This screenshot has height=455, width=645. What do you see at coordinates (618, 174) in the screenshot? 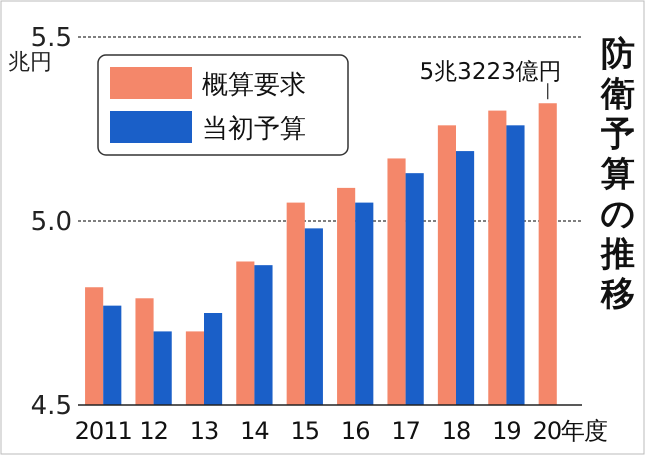
I see `text: 防衛予算の推移` at bounding box center [618, 174].